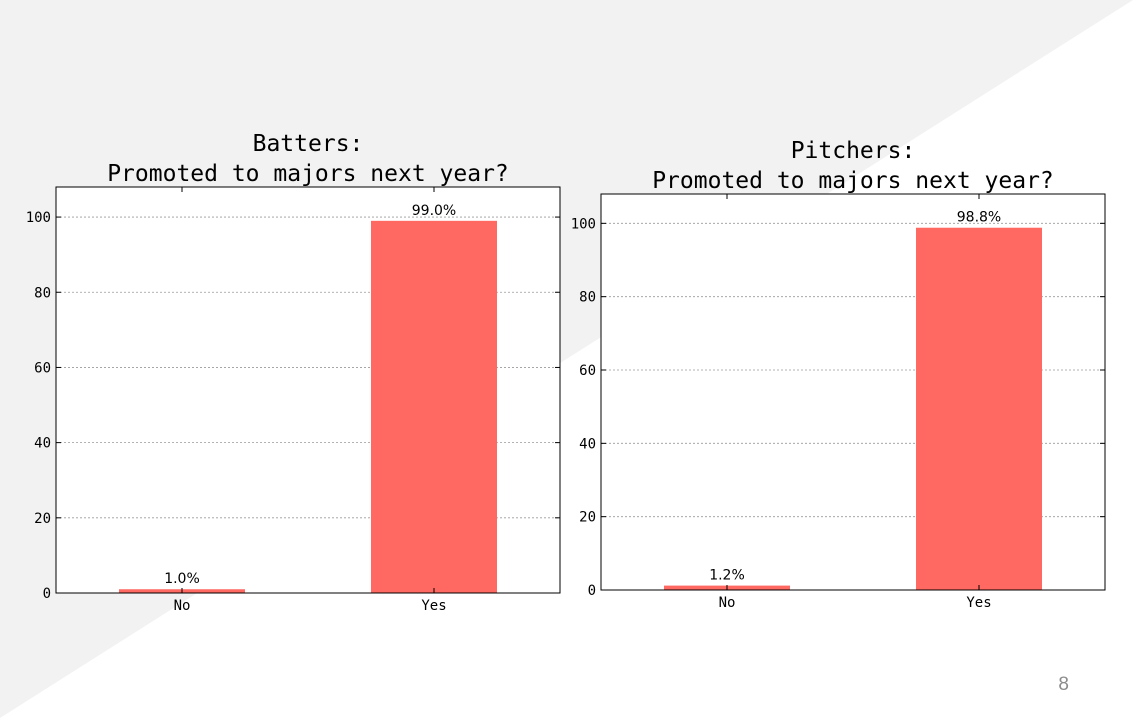  What do you see at coordinates (727, 603) in the screenshot?
I see `pitchers-x-tick-label-no: No` at bounding box center [727, 603].